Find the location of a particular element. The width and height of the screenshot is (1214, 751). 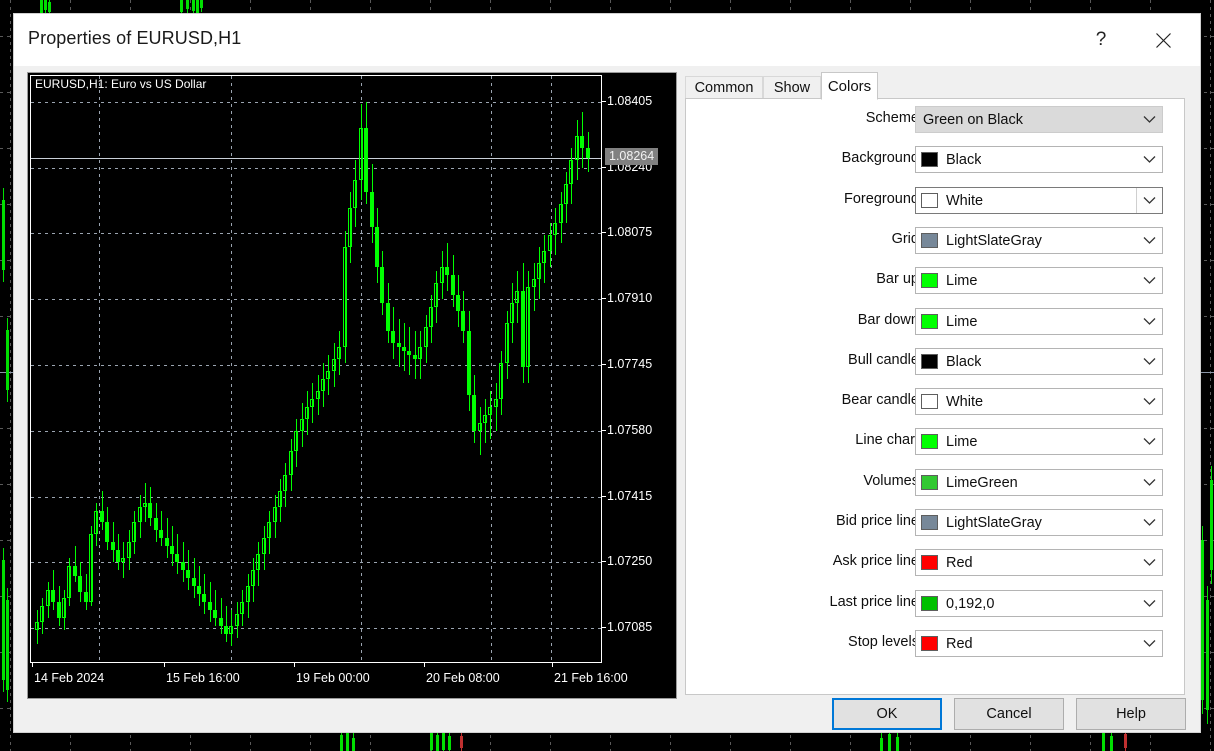

close-x-glyph is located at coordinates (1163, 40).